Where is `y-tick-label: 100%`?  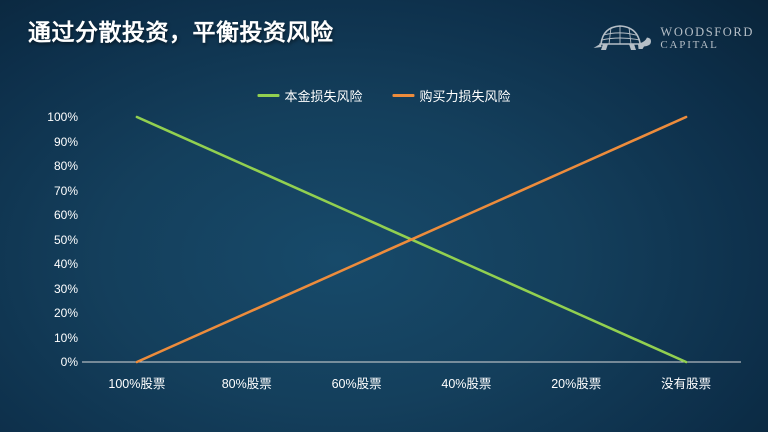 y-tick-label: 100% is located at coordinates (62, 117).